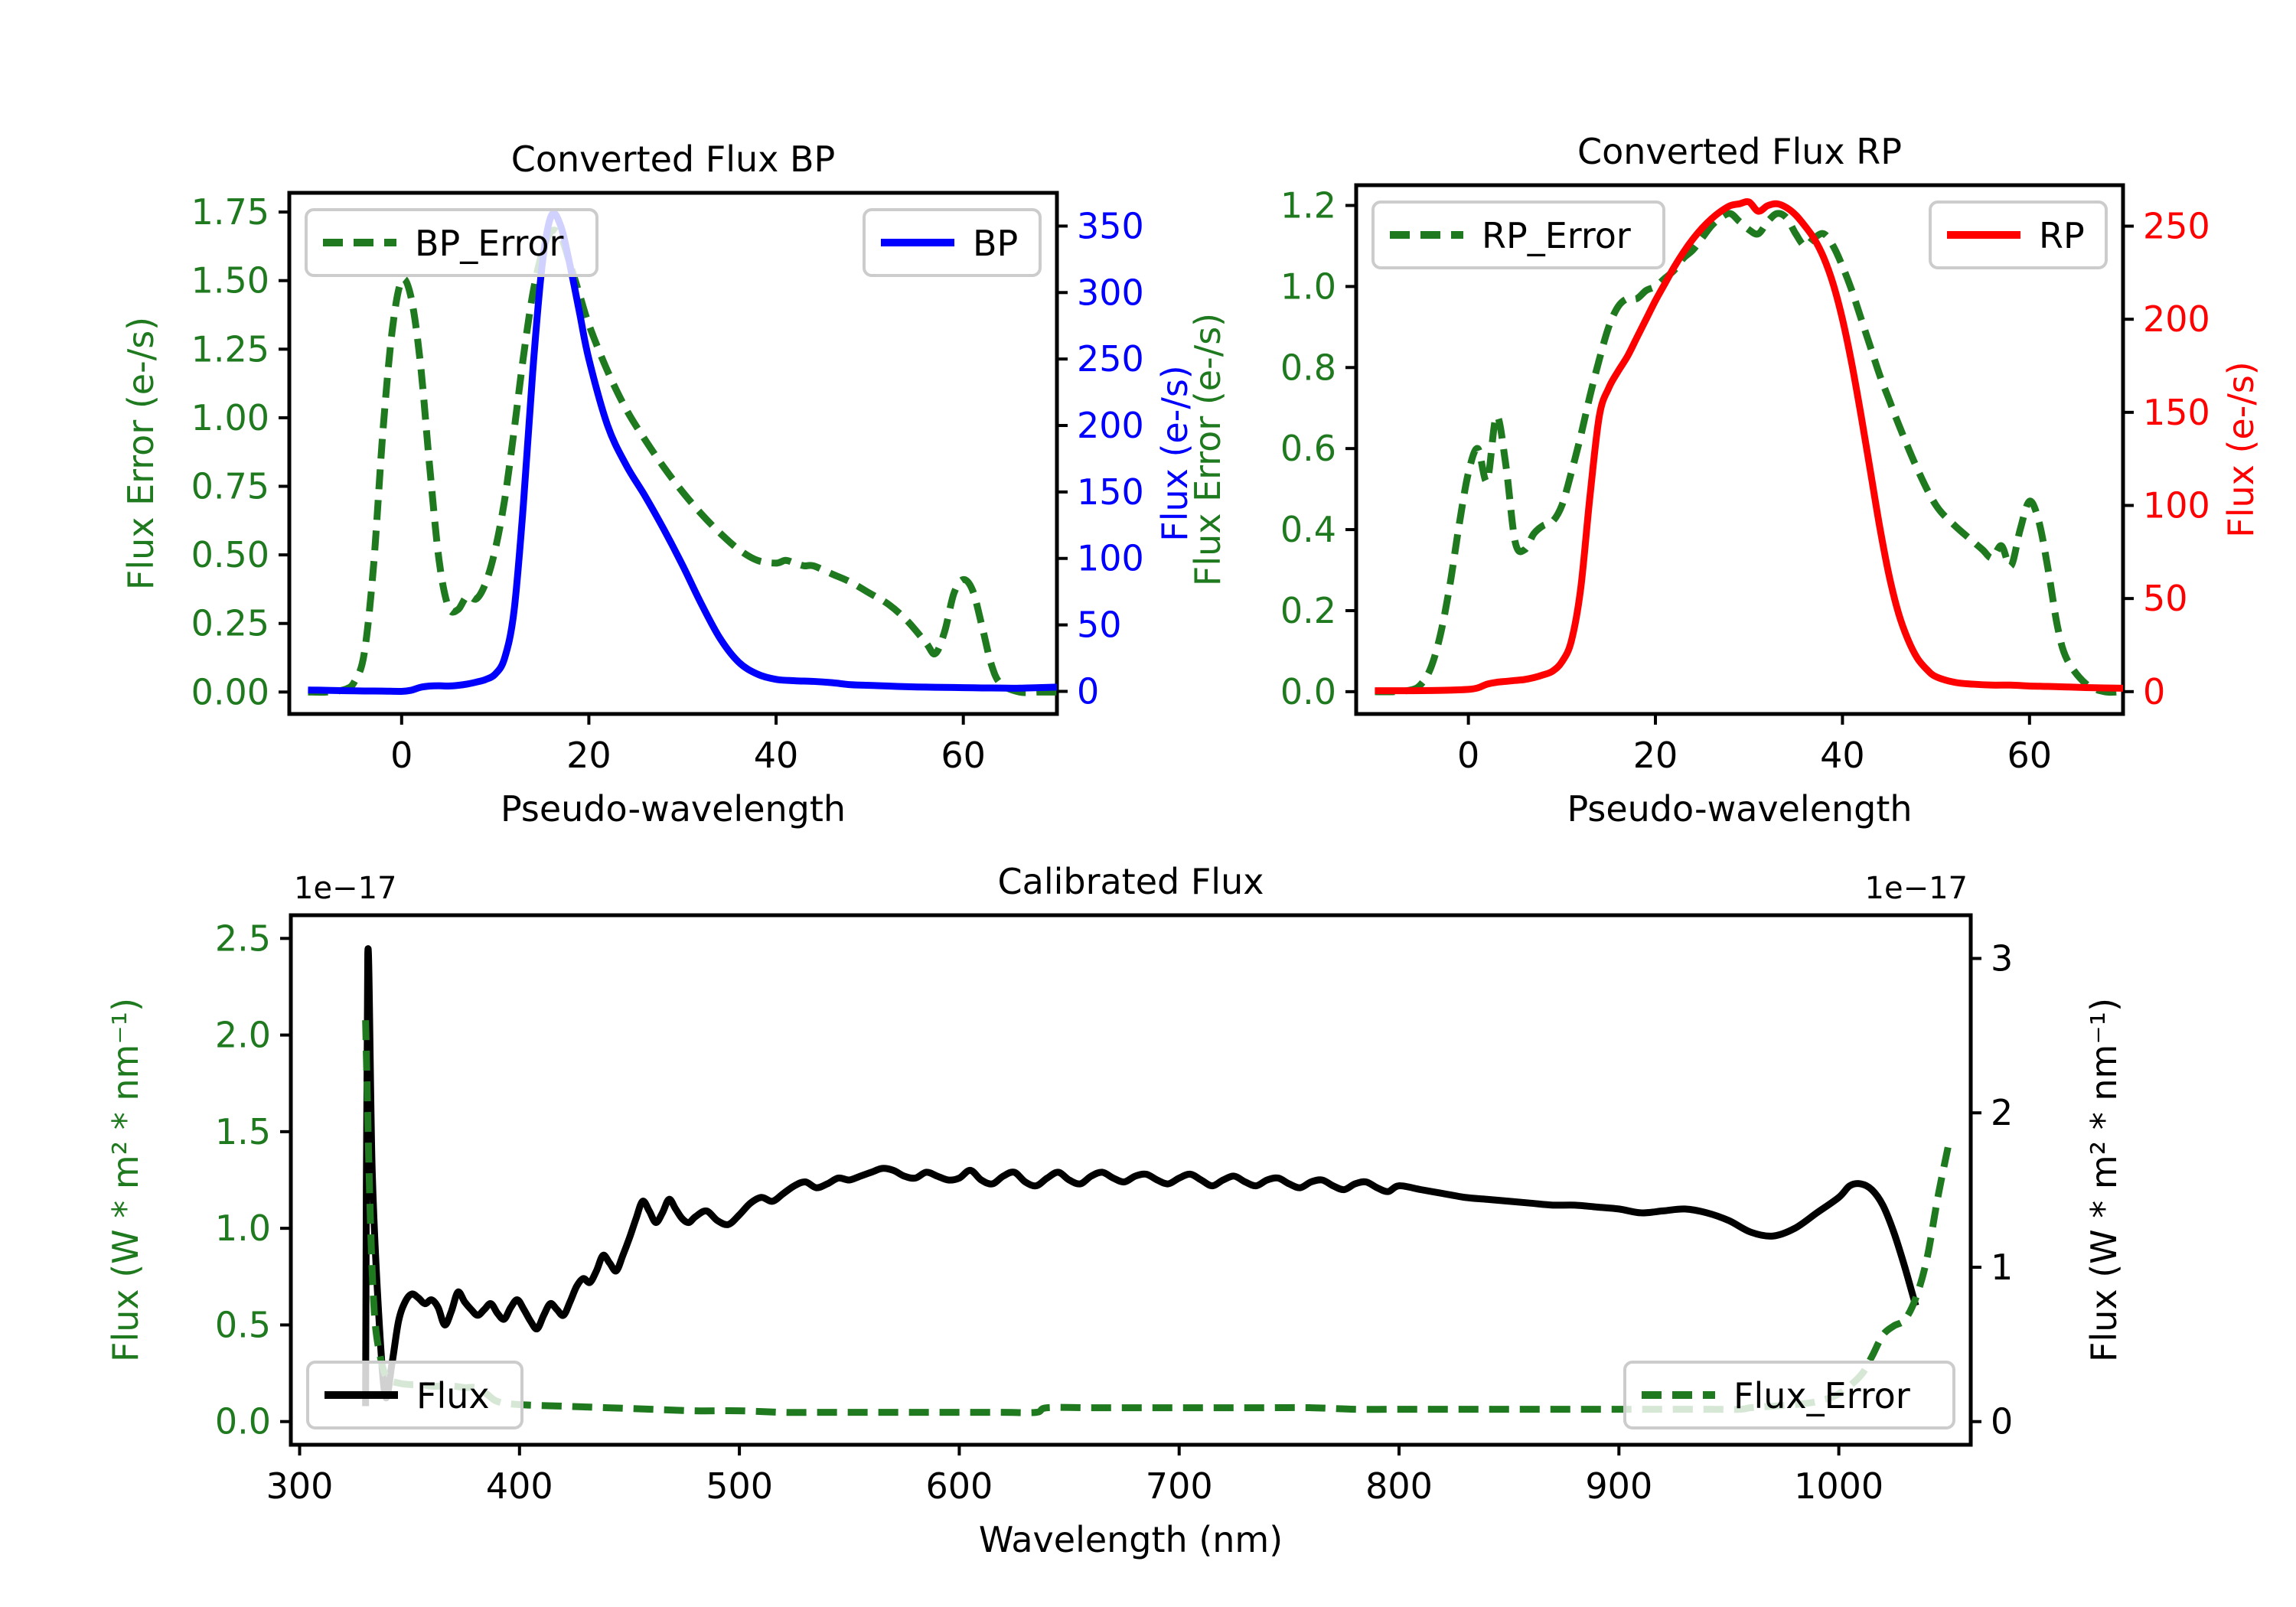 This screenshot has width=2296, height=1607. What do you see at coordinates (230, 691) in the screenshot?
I see `y-tick-label-left: 0.00` at bounding box center [230, 691].